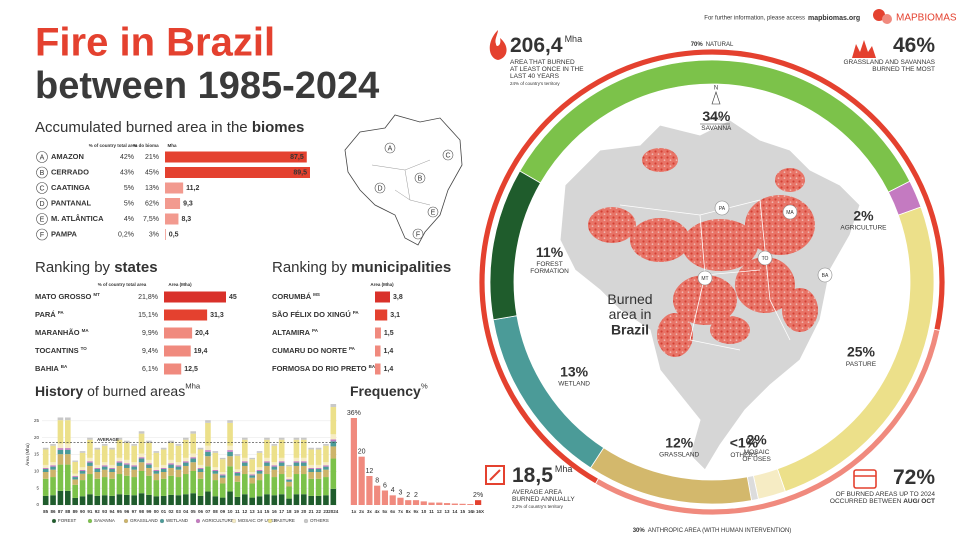 The image size is (970, 545). I want to click on x-tick-label: 03, so click(179, 511).